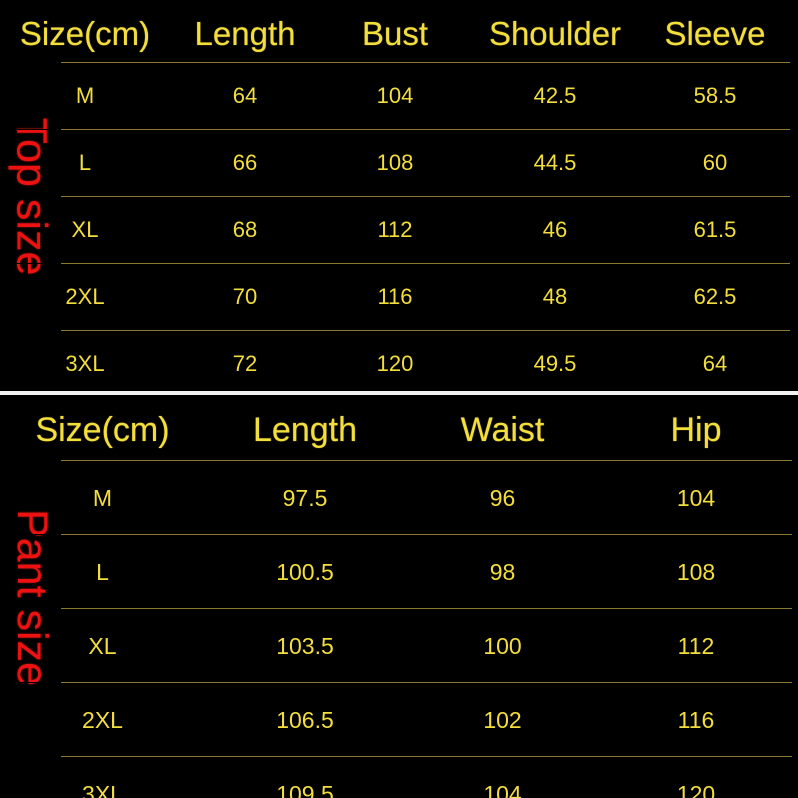 The width and height of the screenshot is (798, 798). I want to click on cell-bust: 116, so click(395, 297).